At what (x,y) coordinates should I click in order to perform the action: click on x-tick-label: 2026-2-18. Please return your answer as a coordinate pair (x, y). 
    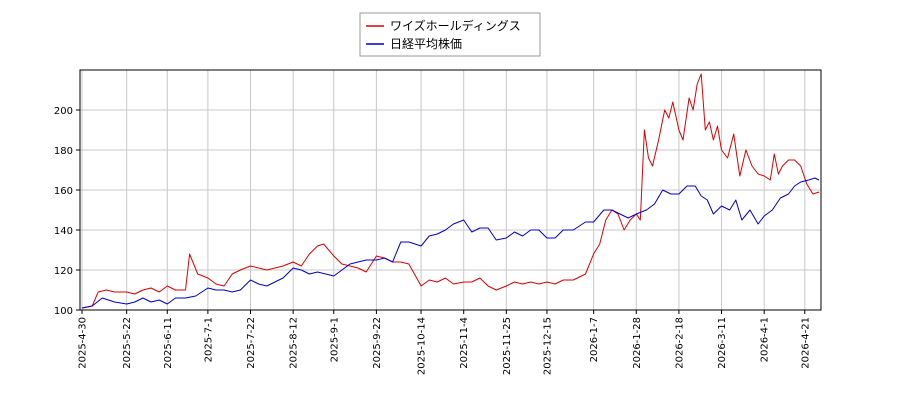
    Looking at the image, I should click on (679, 343).